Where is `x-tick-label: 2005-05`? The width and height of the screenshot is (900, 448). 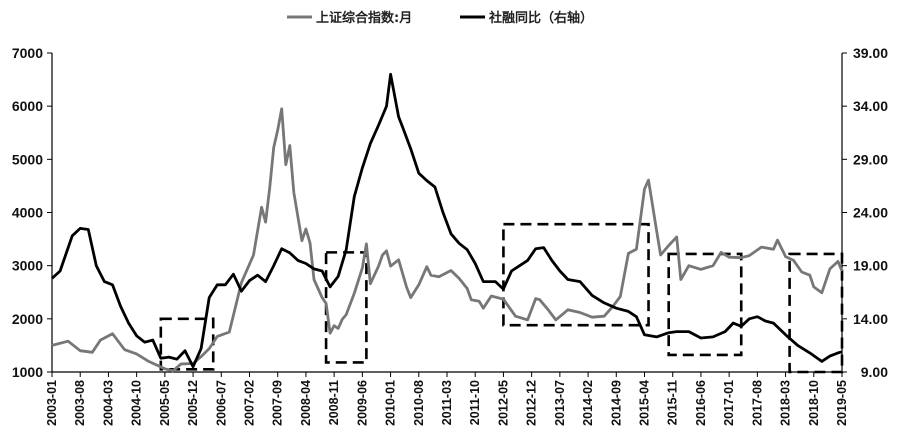
x-tick-label: 2005-05 is located at coordinates (165, 403).